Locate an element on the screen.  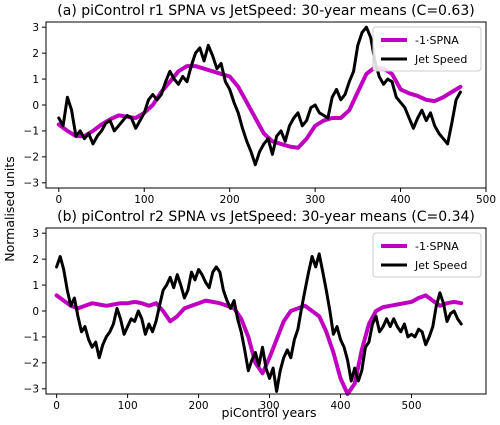
panel-b-legend-label-spna: -1·SPNA is located at coordinates (437, 246).